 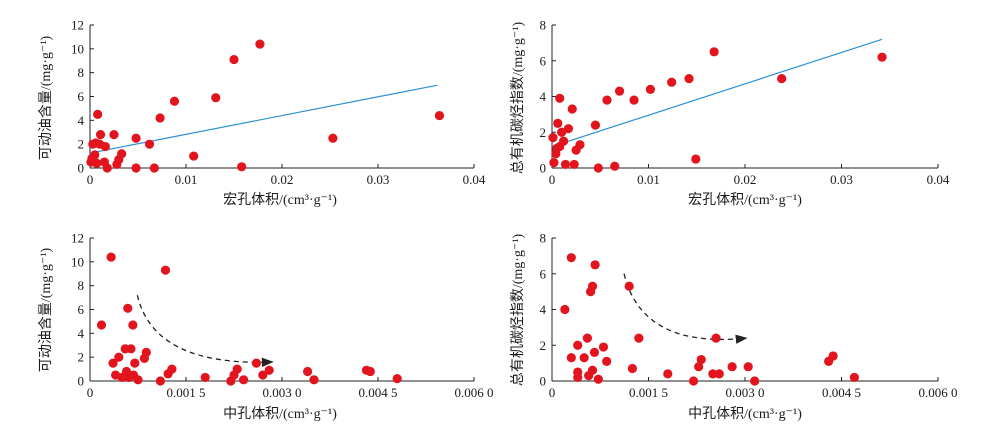 I want to click on y-axis-title: 总有机碳烃指数/(mg·g⁻¹), so click(x=518, y=309).